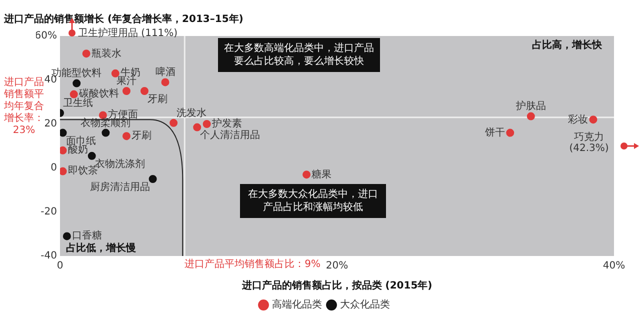 Image resolution: width=640 pixels, height=320 pixels. I want to click on annotation: 厨房清洁用品, so click(120, 187).